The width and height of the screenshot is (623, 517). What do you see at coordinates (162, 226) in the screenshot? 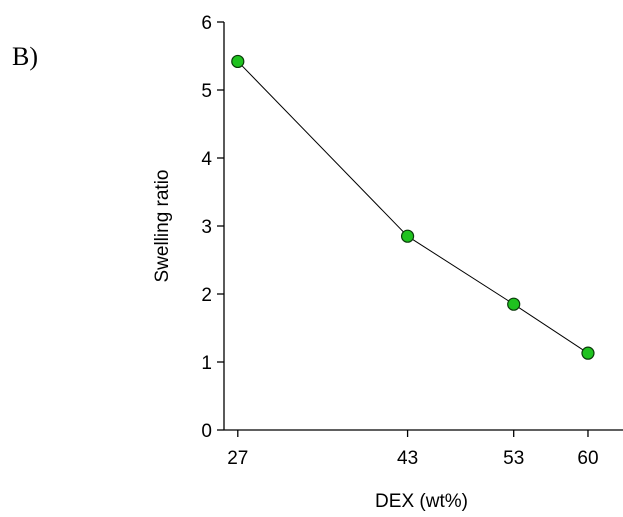
I see `y-axis-title: Swelling ratio` at bounding box center [162, 226].